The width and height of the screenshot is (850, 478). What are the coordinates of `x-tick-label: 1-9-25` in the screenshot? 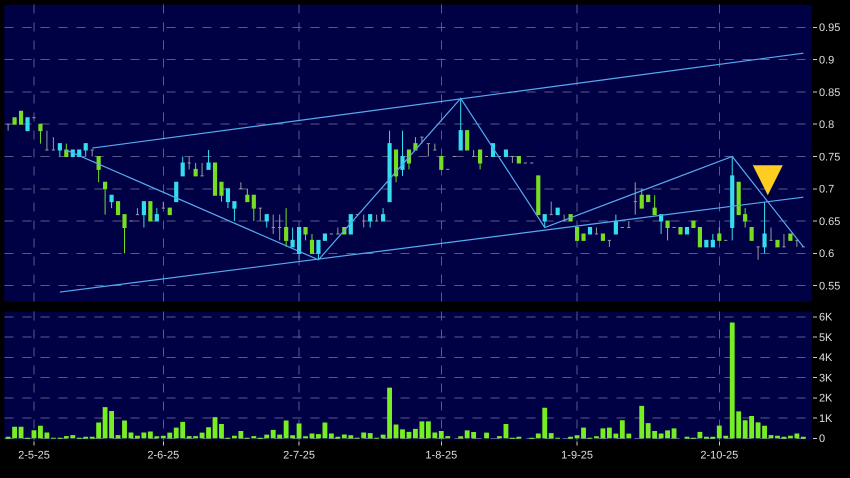 It's located at (577, 456).